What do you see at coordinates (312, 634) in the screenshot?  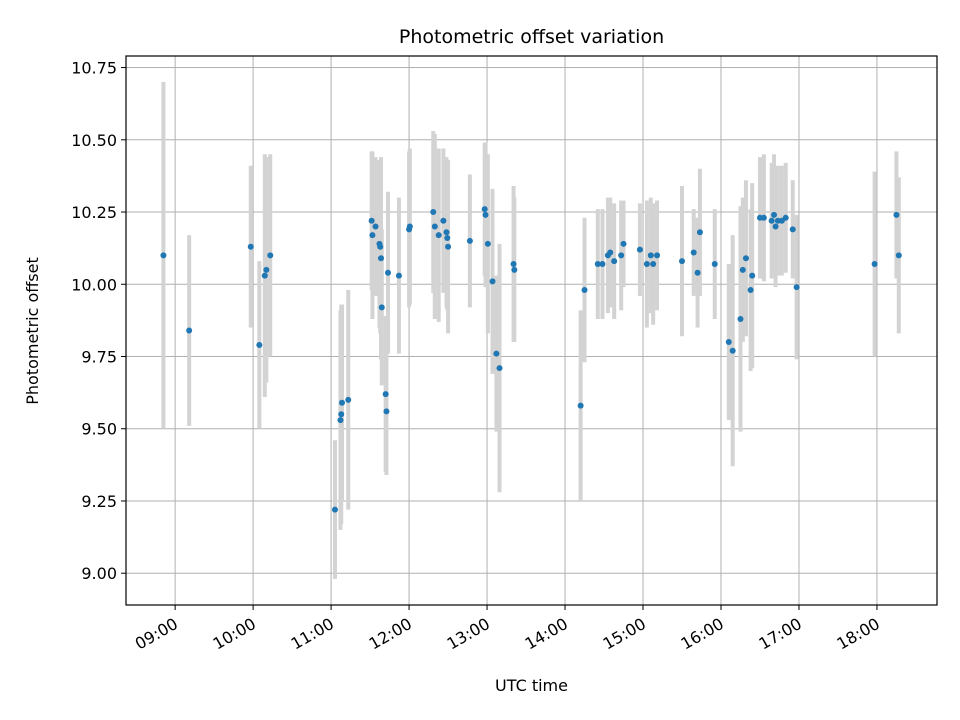 I see `x-tick-label: 11:00` at bounding box center [312, 634].